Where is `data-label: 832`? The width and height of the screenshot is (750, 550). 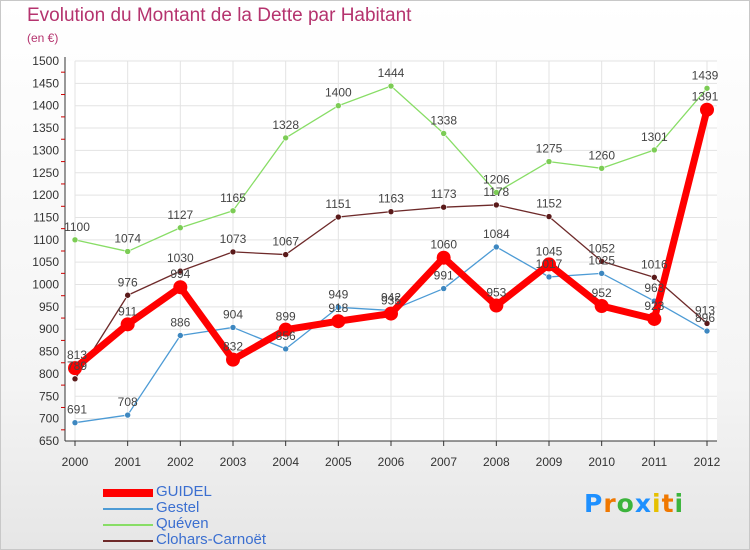 data-label: 832 is located at coordinates (233, 347).